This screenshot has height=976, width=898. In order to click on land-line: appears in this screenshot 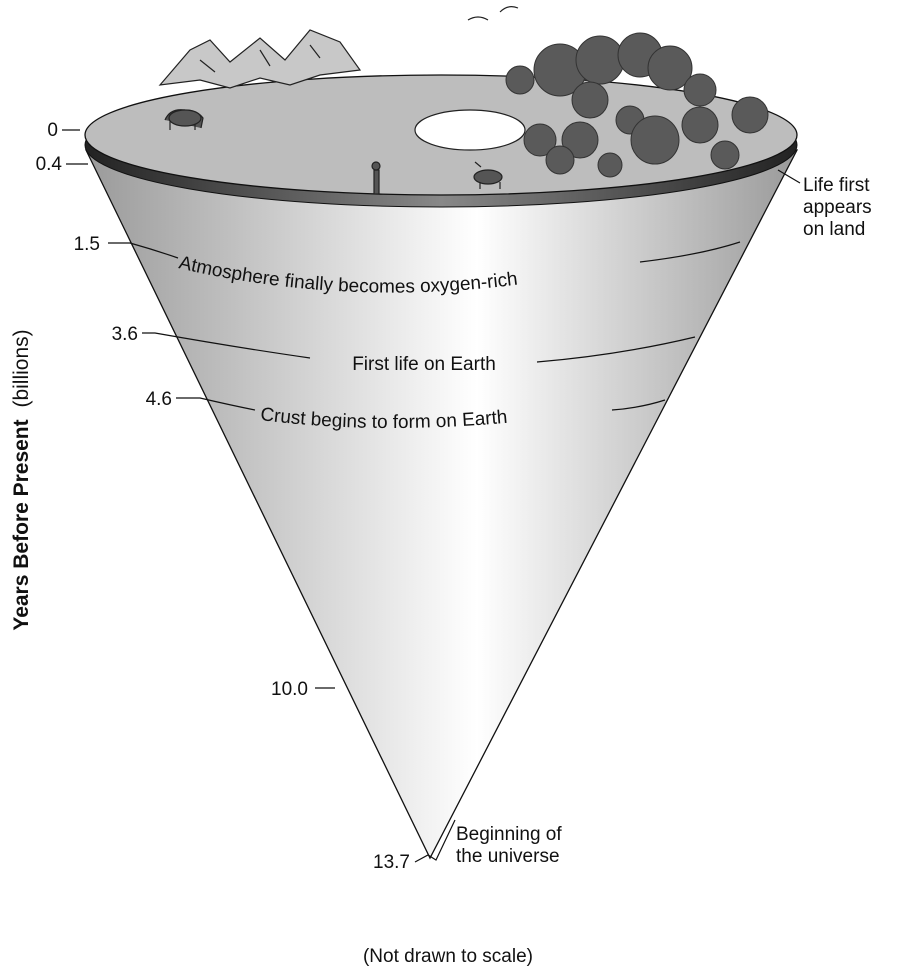, I will do `click(837, 207)`.